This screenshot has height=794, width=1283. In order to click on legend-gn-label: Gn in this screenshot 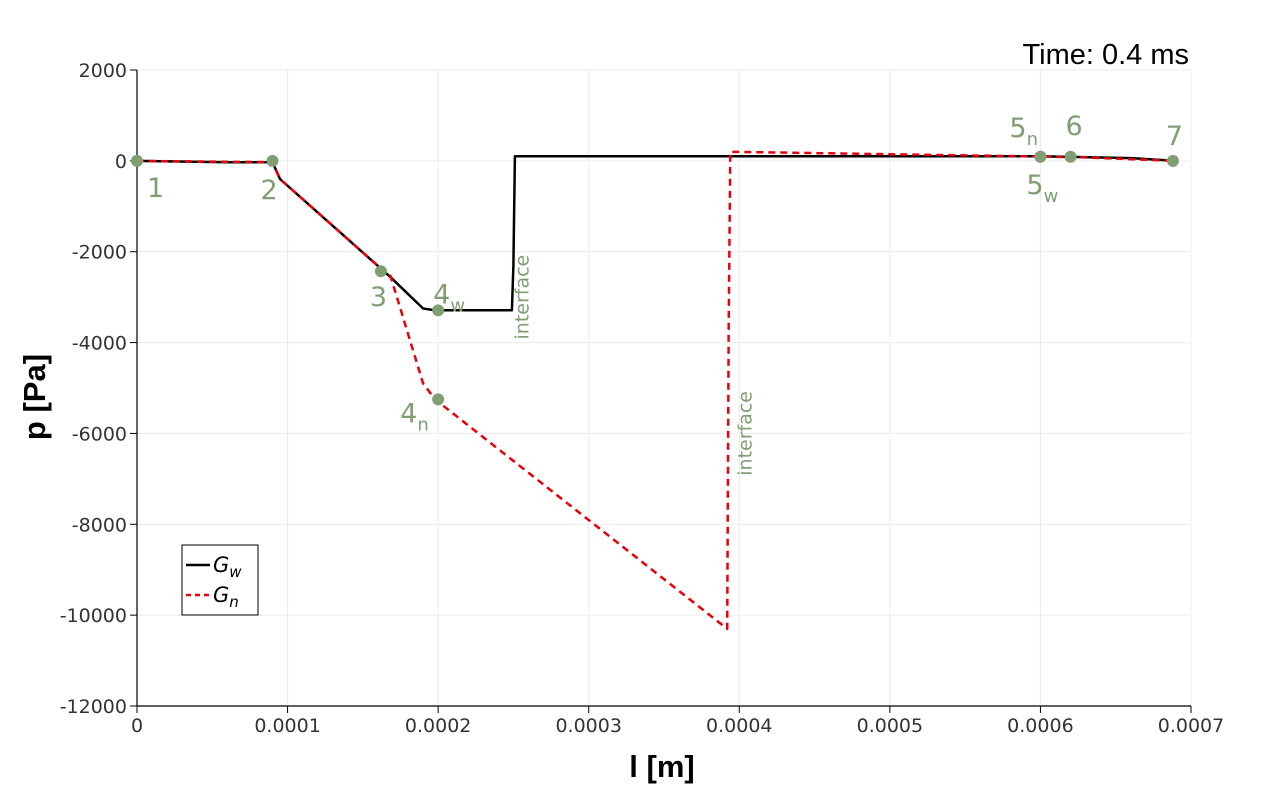, I will do `click(226, 597)`.